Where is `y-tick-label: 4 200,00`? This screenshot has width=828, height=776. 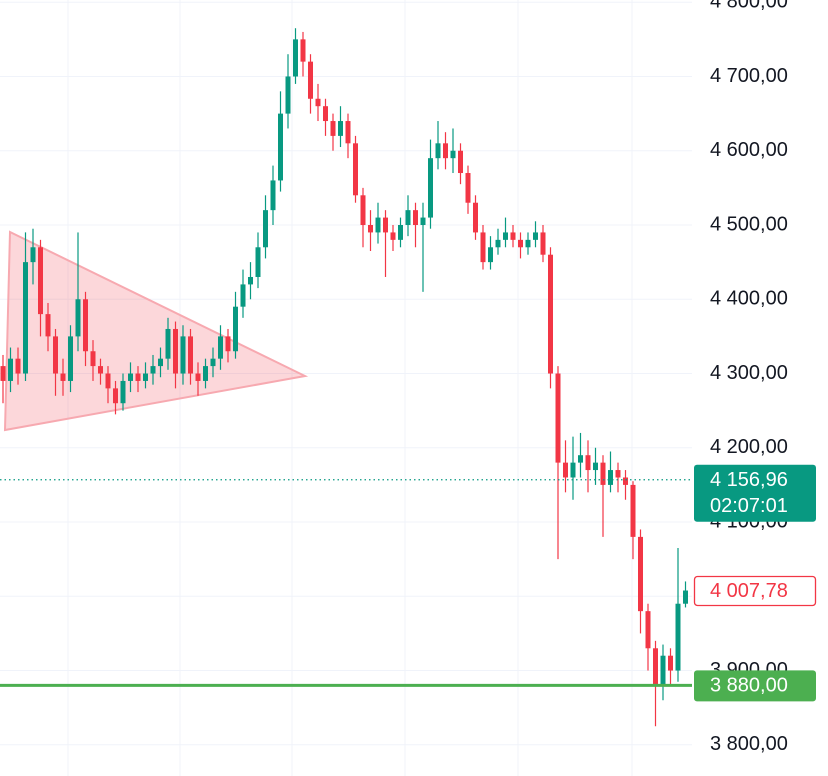 y-tick-label: 4 200,00 is located at coordinates (749, 447).